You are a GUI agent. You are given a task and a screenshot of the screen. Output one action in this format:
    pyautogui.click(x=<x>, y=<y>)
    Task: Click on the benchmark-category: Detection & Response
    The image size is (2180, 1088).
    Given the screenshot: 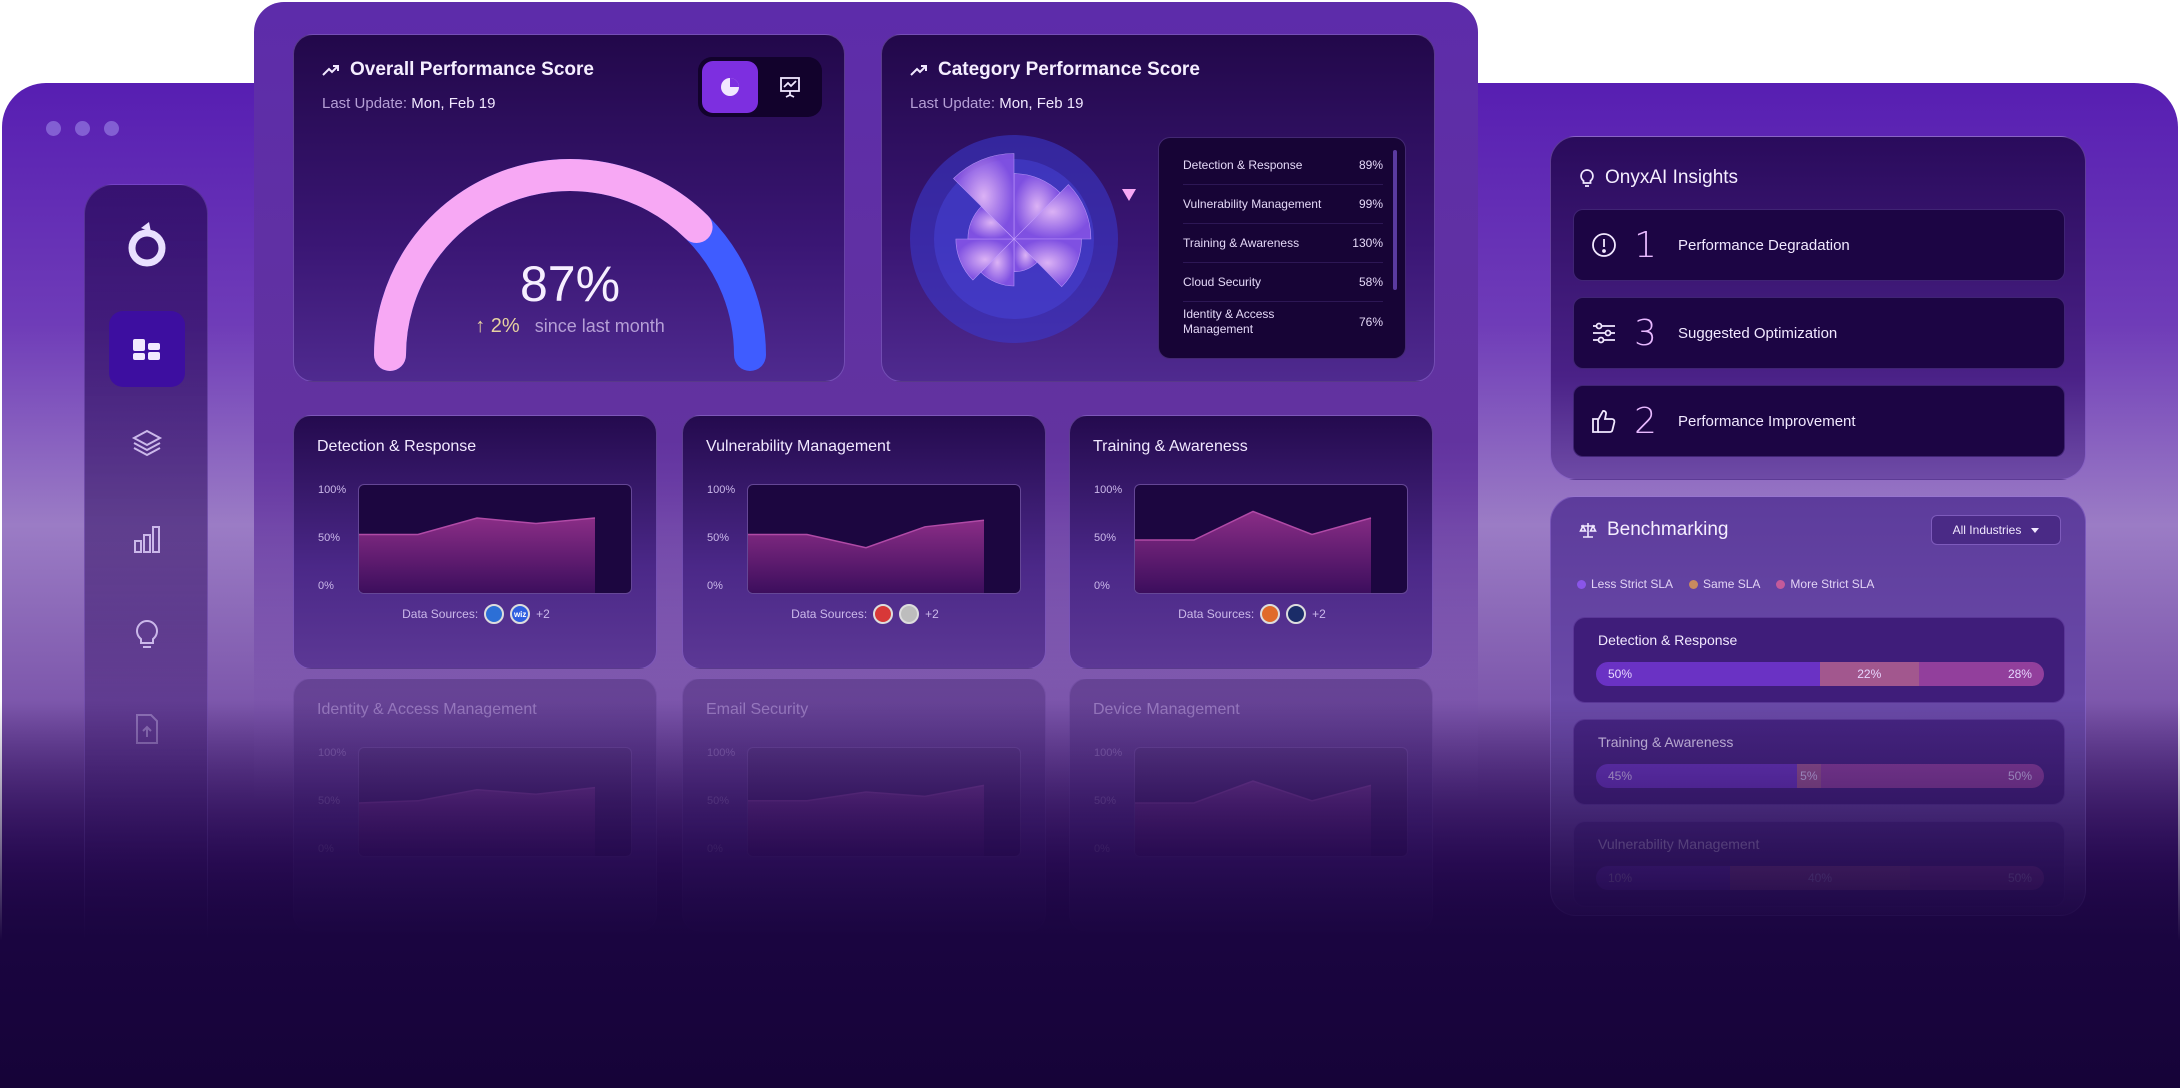 What is the action you would take?
    pyautogui.click(x=1668, y=640)
    